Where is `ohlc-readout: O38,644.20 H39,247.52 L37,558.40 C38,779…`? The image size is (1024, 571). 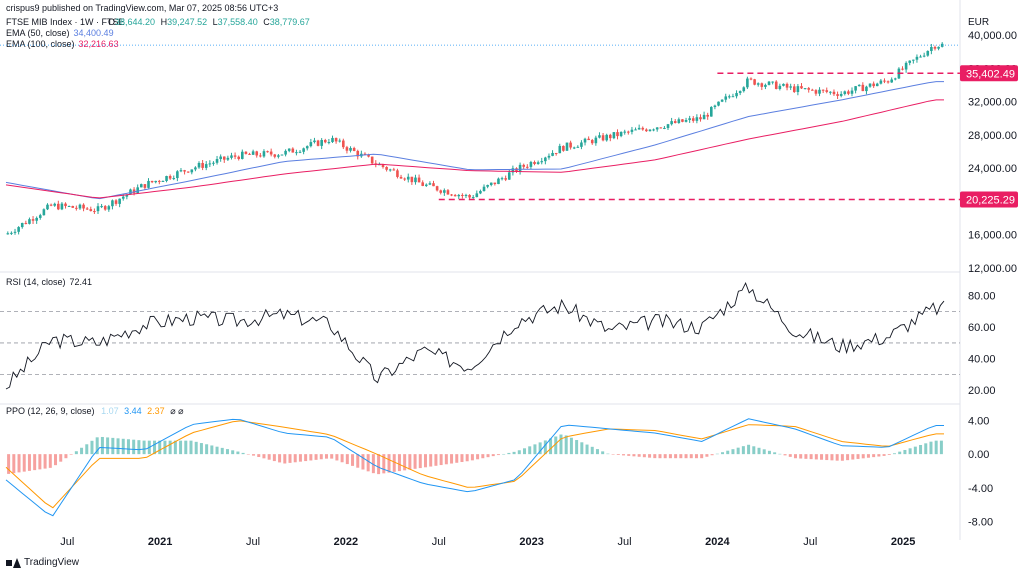 ohlc-readout: O38,644.20 H39,247.52 L37,558.40 C38,779… is located at coordinates (209, 22).